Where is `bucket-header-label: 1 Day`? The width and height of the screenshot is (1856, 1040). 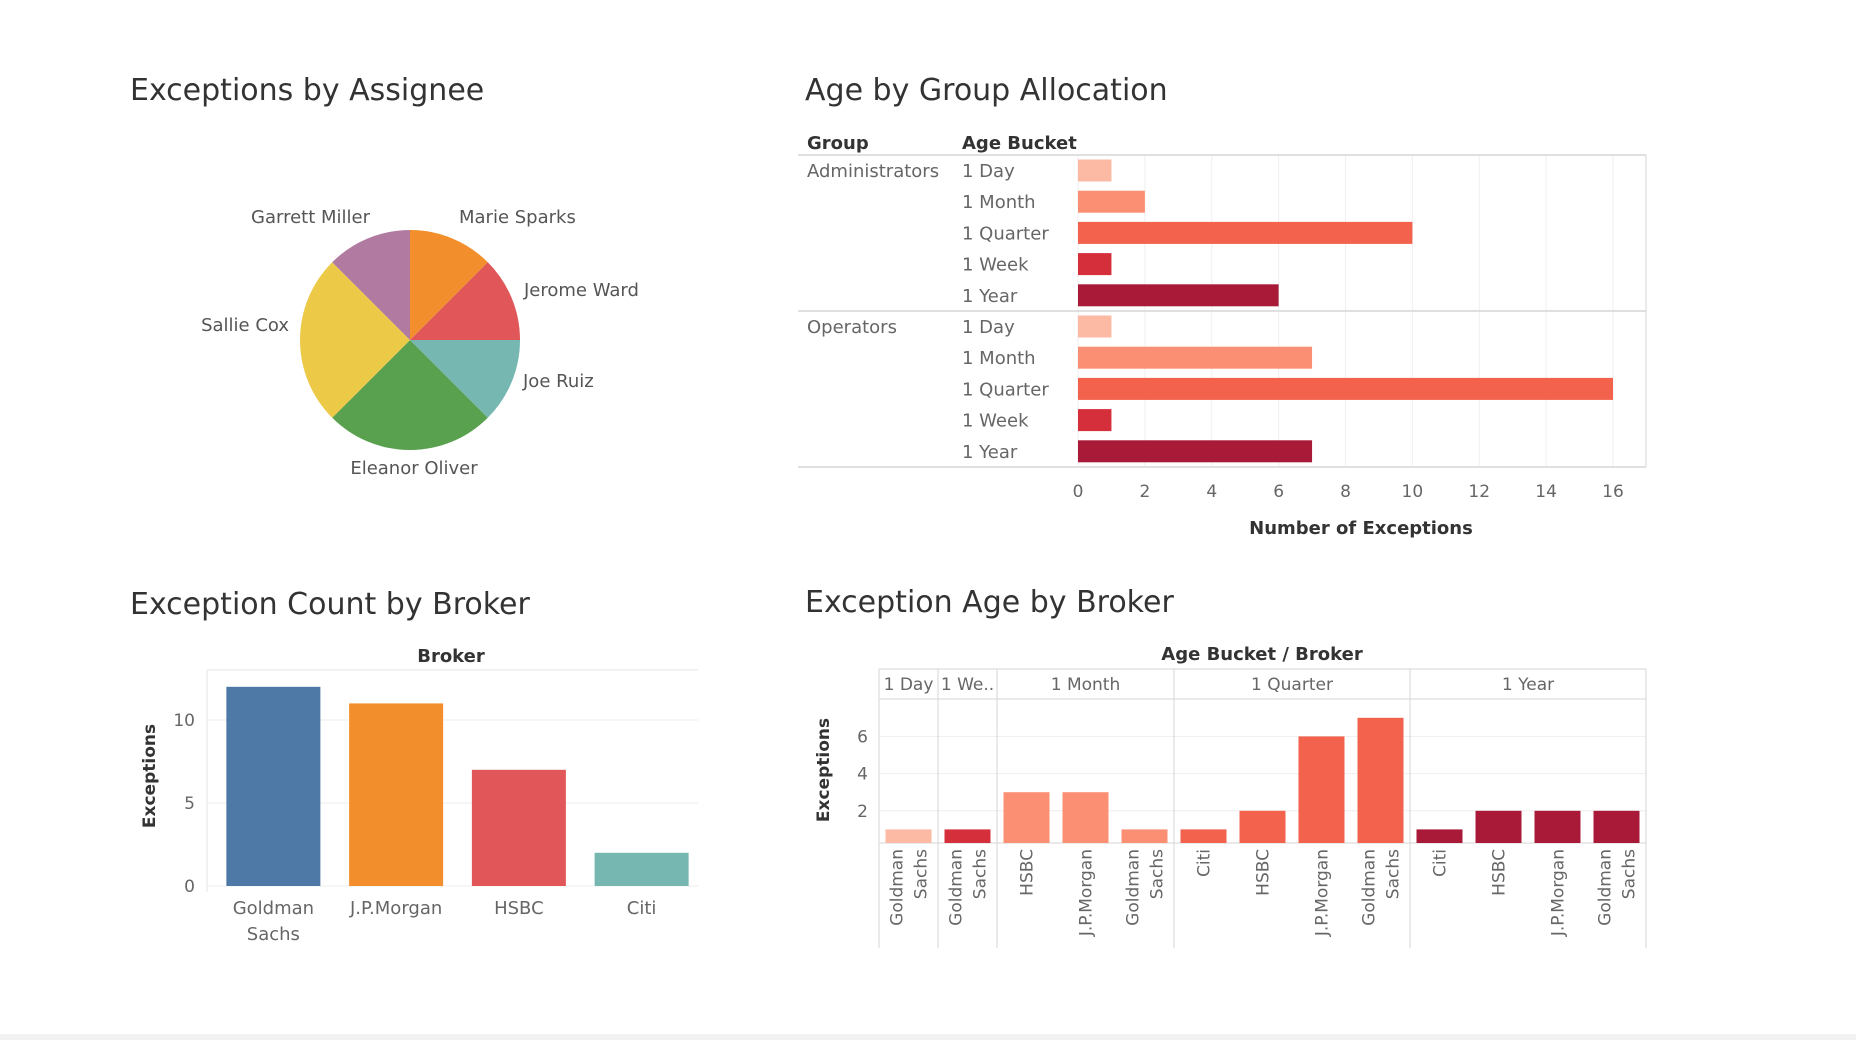
bucket-header-label: 1 Day is located at coordinates (909, 685).